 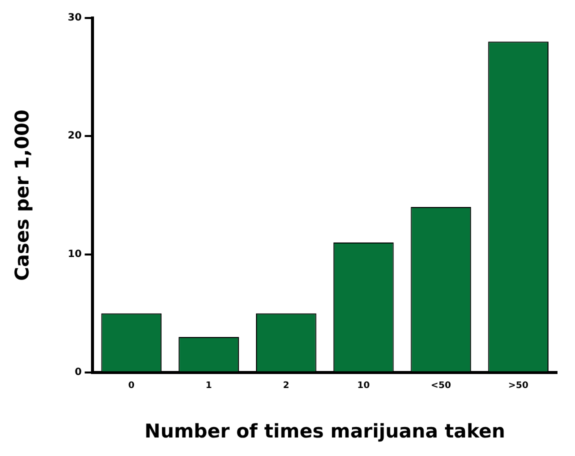 I want to click on y-tick-label: 0, so click(x=78, y=372).